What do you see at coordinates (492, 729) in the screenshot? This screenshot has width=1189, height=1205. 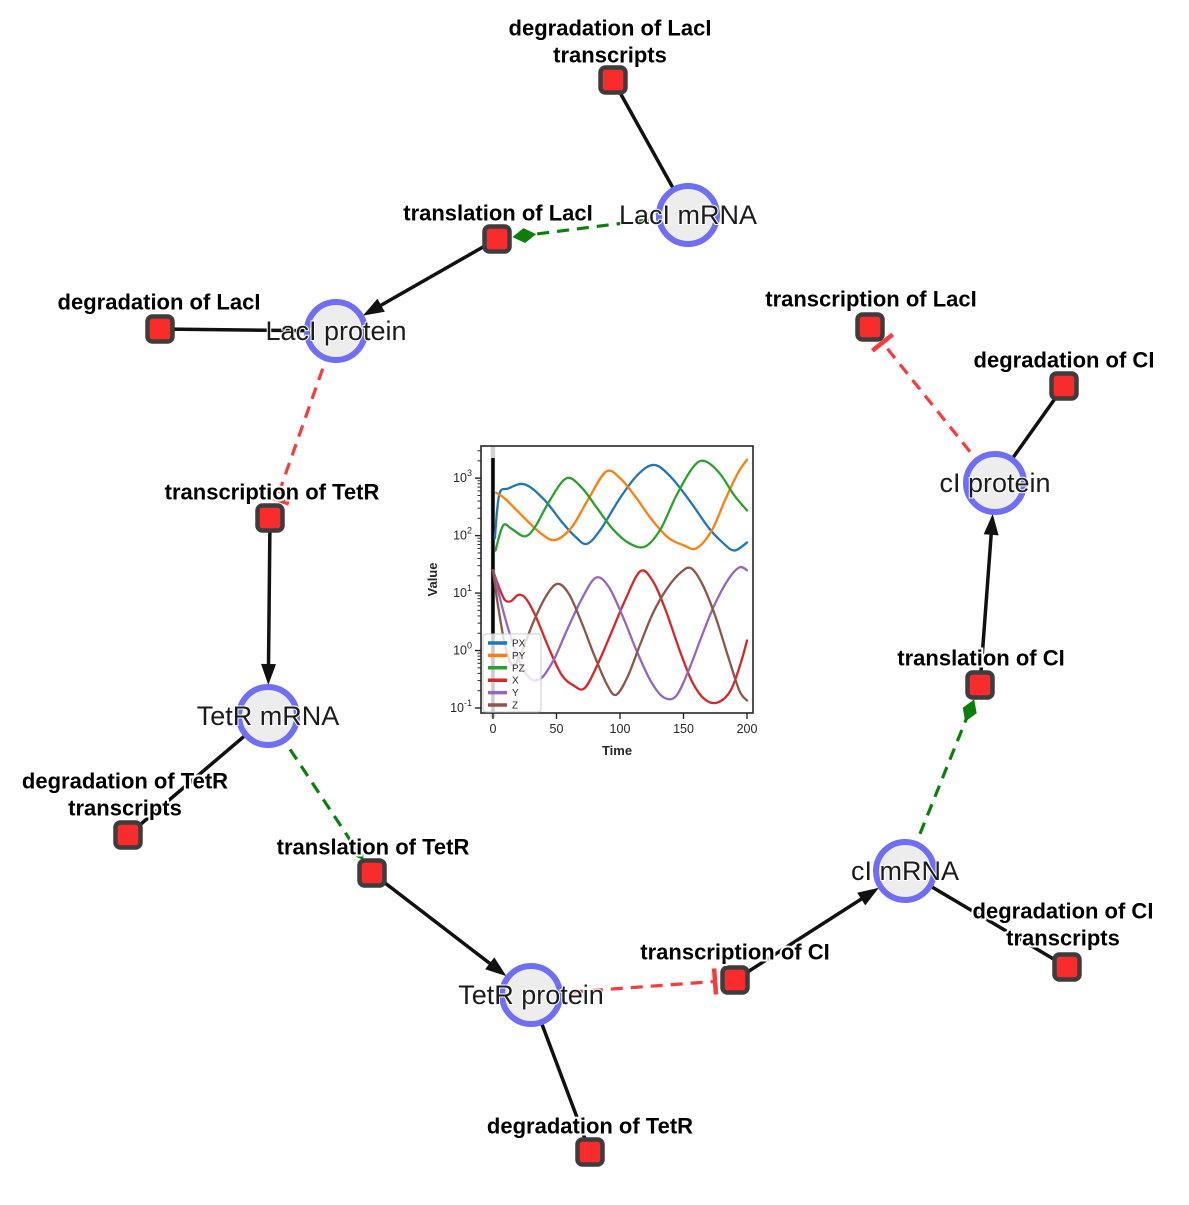 I see `x-tick-label: 0` at bounding box center [492, 729].